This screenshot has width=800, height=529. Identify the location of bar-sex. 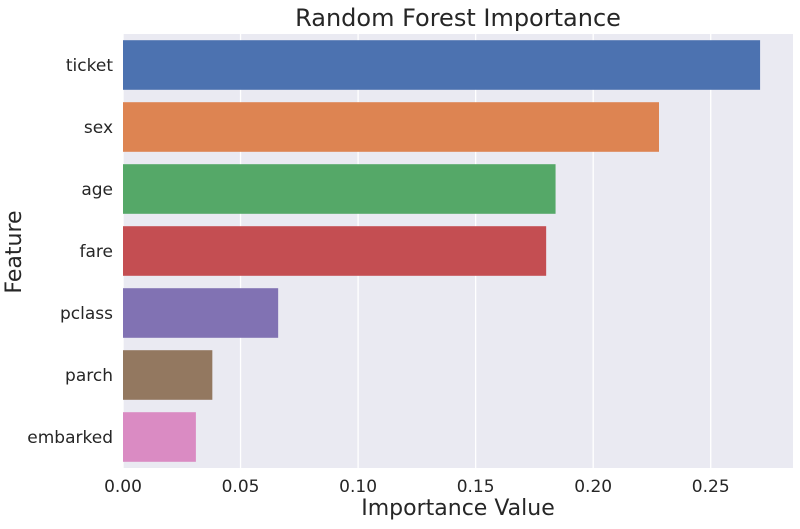
(391, 127).